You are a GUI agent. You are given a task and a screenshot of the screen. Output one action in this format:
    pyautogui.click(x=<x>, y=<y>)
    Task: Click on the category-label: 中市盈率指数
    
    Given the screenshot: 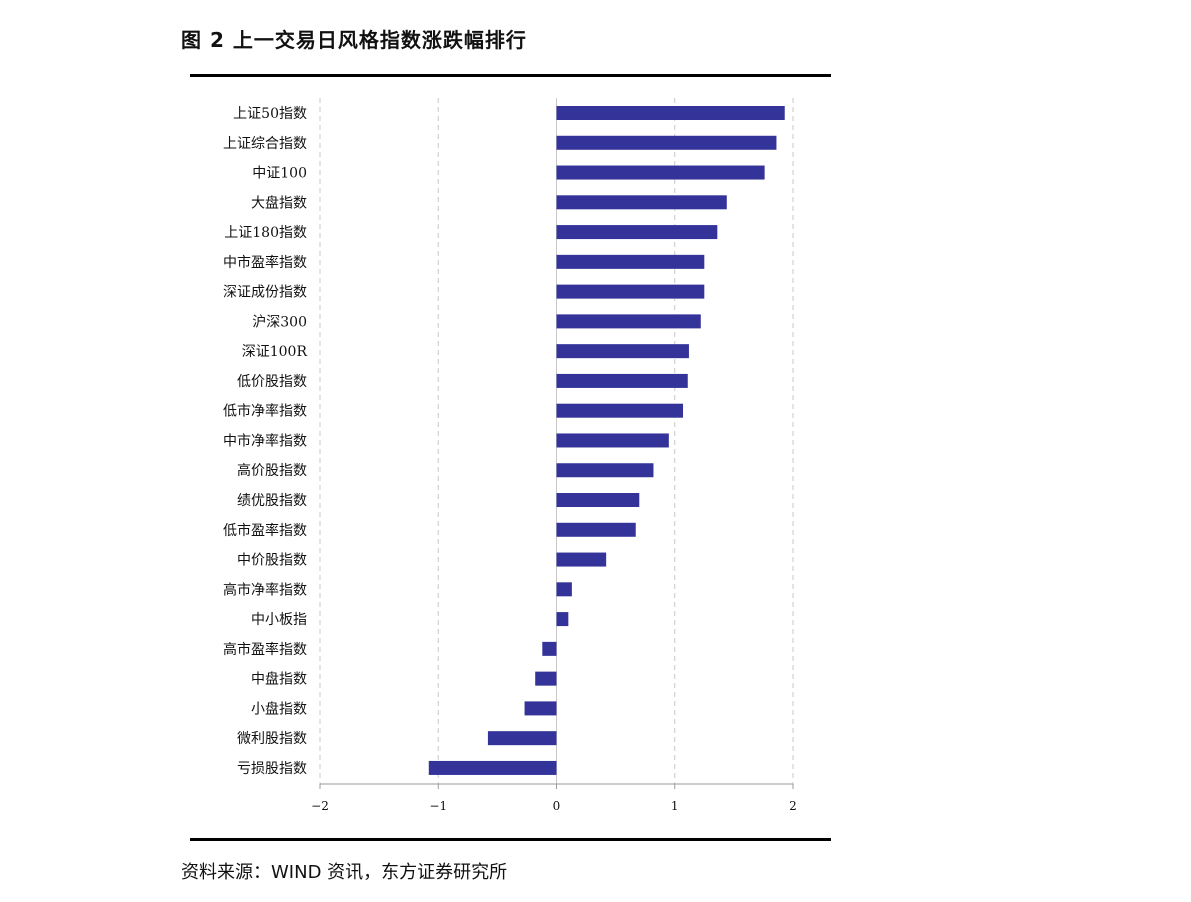 What is the action you would take?
    pyautogui.click(x=265, y=262)
    